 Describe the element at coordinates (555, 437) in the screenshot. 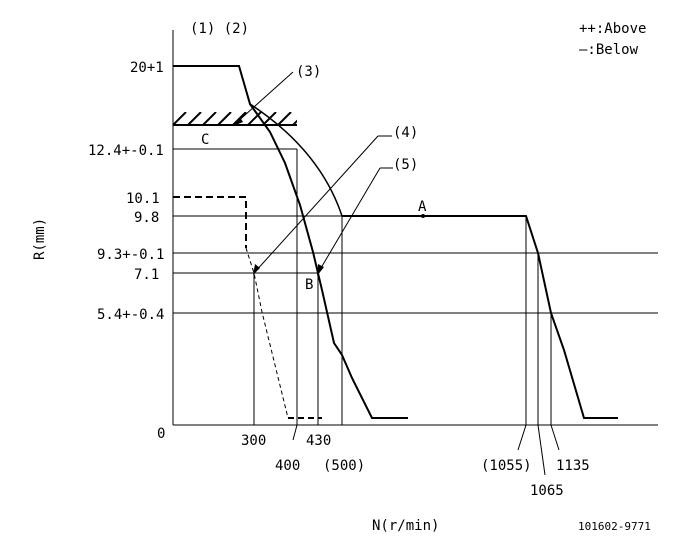

I see `tick-1135-ext` at that location.